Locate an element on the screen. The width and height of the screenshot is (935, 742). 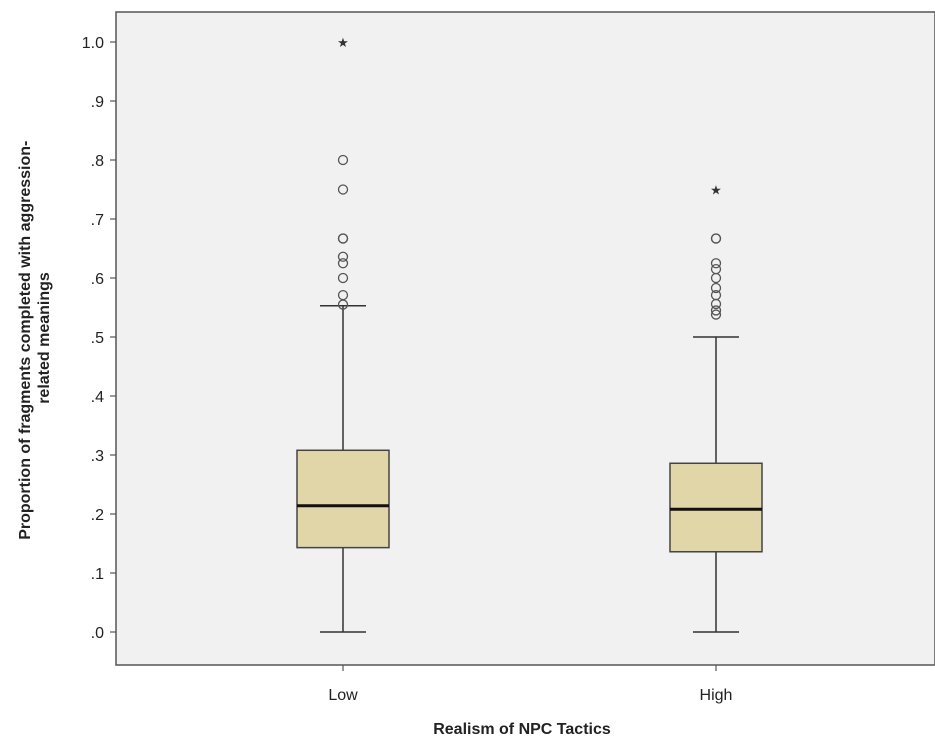
y-tick-label: .5 is located at coordinates (97, 338).